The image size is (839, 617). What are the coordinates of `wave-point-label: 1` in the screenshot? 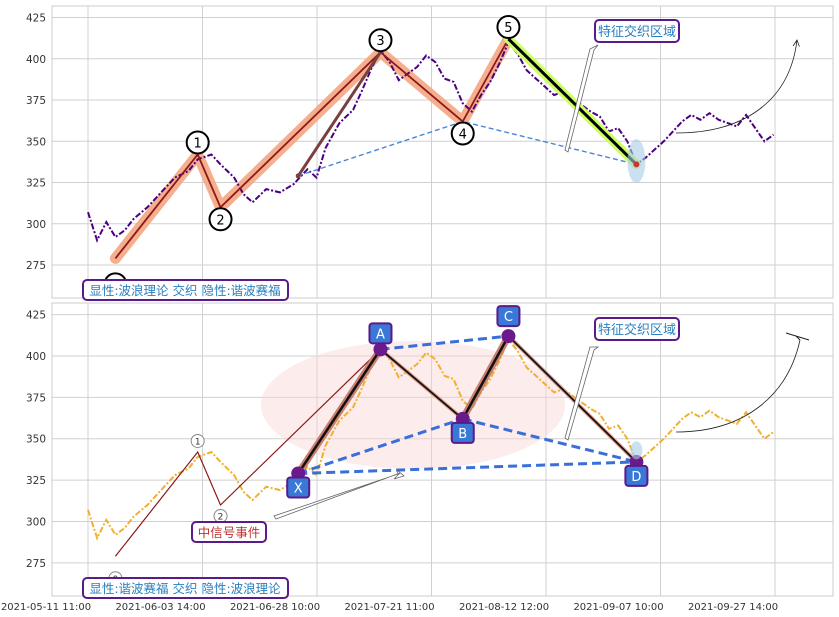 It's located at (198, 143).